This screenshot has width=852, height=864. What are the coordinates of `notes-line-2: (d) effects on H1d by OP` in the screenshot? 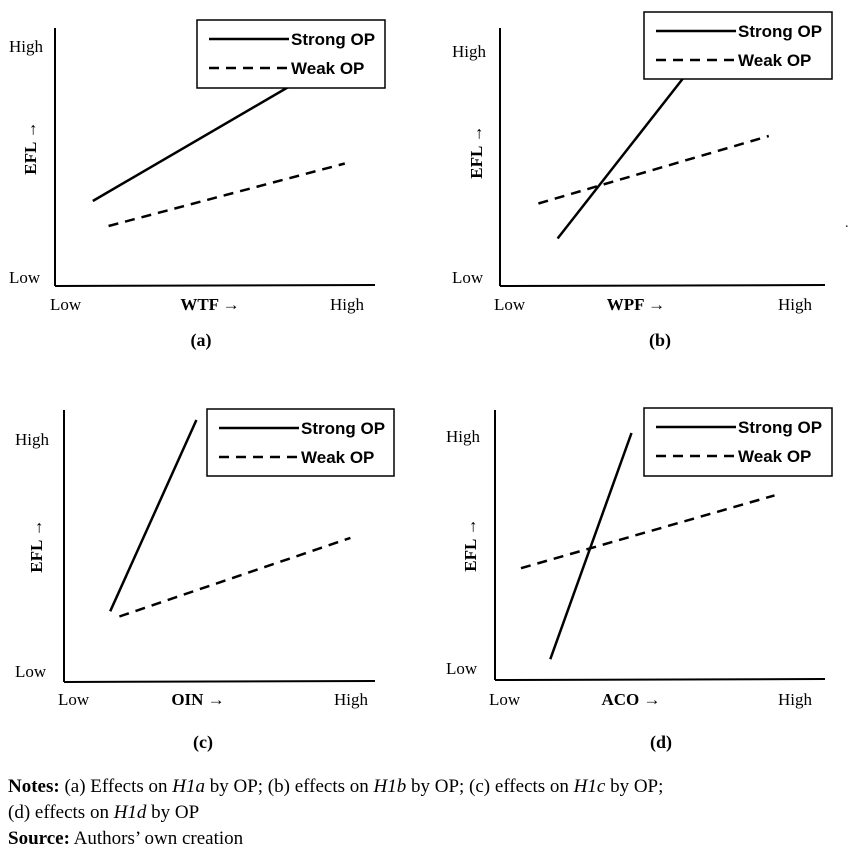 It's located at (426, 813).